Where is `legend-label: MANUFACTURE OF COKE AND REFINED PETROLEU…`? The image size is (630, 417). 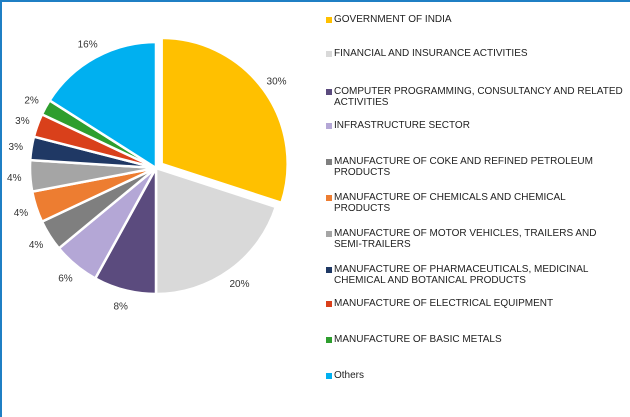 legend-label: MANUFACTURE OF COKE AND REFINED PETROLEU… is located at coordinates (463, 167).